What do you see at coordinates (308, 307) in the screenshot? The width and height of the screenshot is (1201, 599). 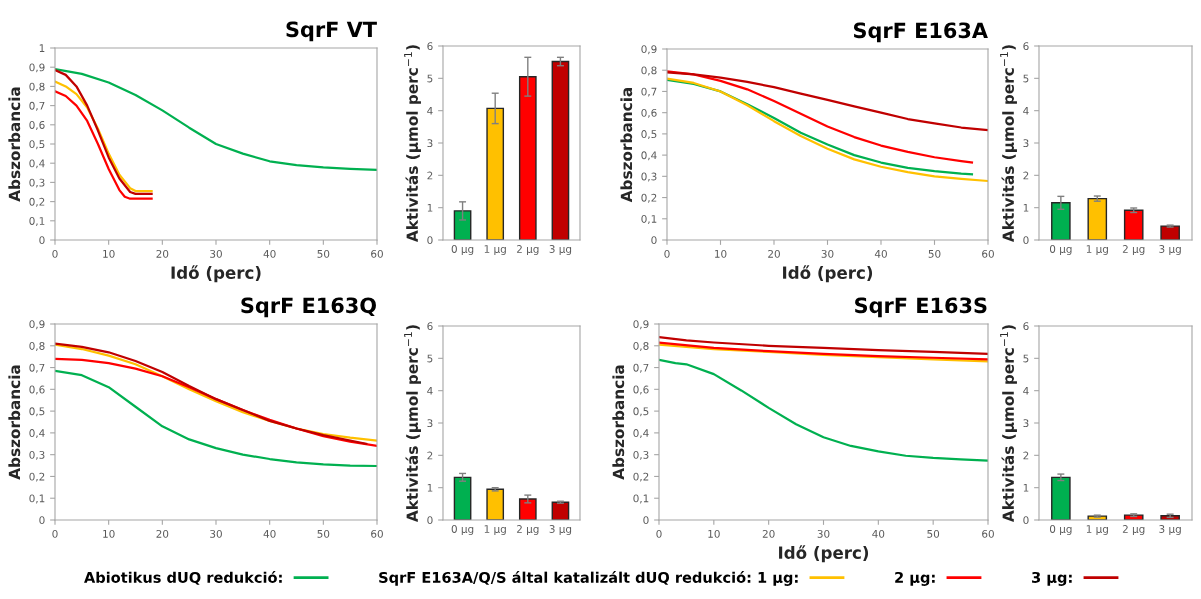 I see `chart-title: SqrF E163Q` at bounding box center [308, 307].